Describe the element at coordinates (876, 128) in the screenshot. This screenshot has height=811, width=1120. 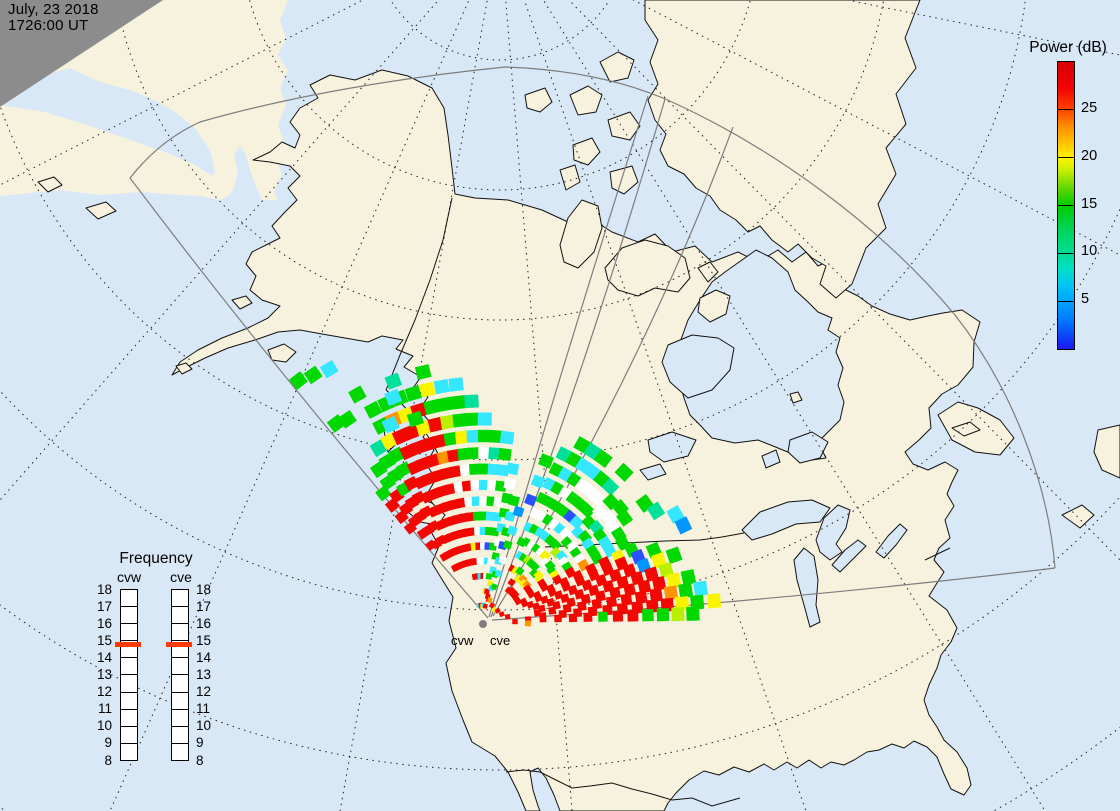
I see `graticule-meridian` at that location.